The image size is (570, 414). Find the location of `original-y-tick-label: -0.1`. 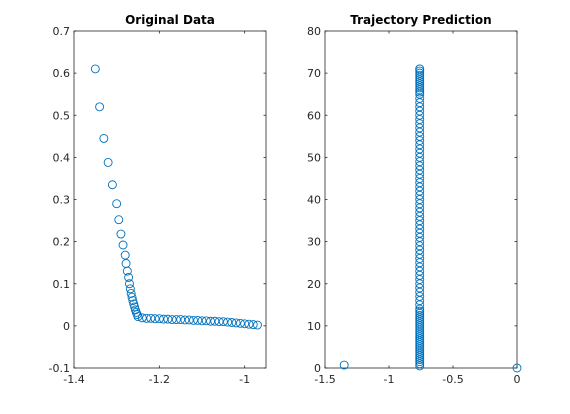

original-y-tick-label: -0.1 is located at coordinates (59, 368).